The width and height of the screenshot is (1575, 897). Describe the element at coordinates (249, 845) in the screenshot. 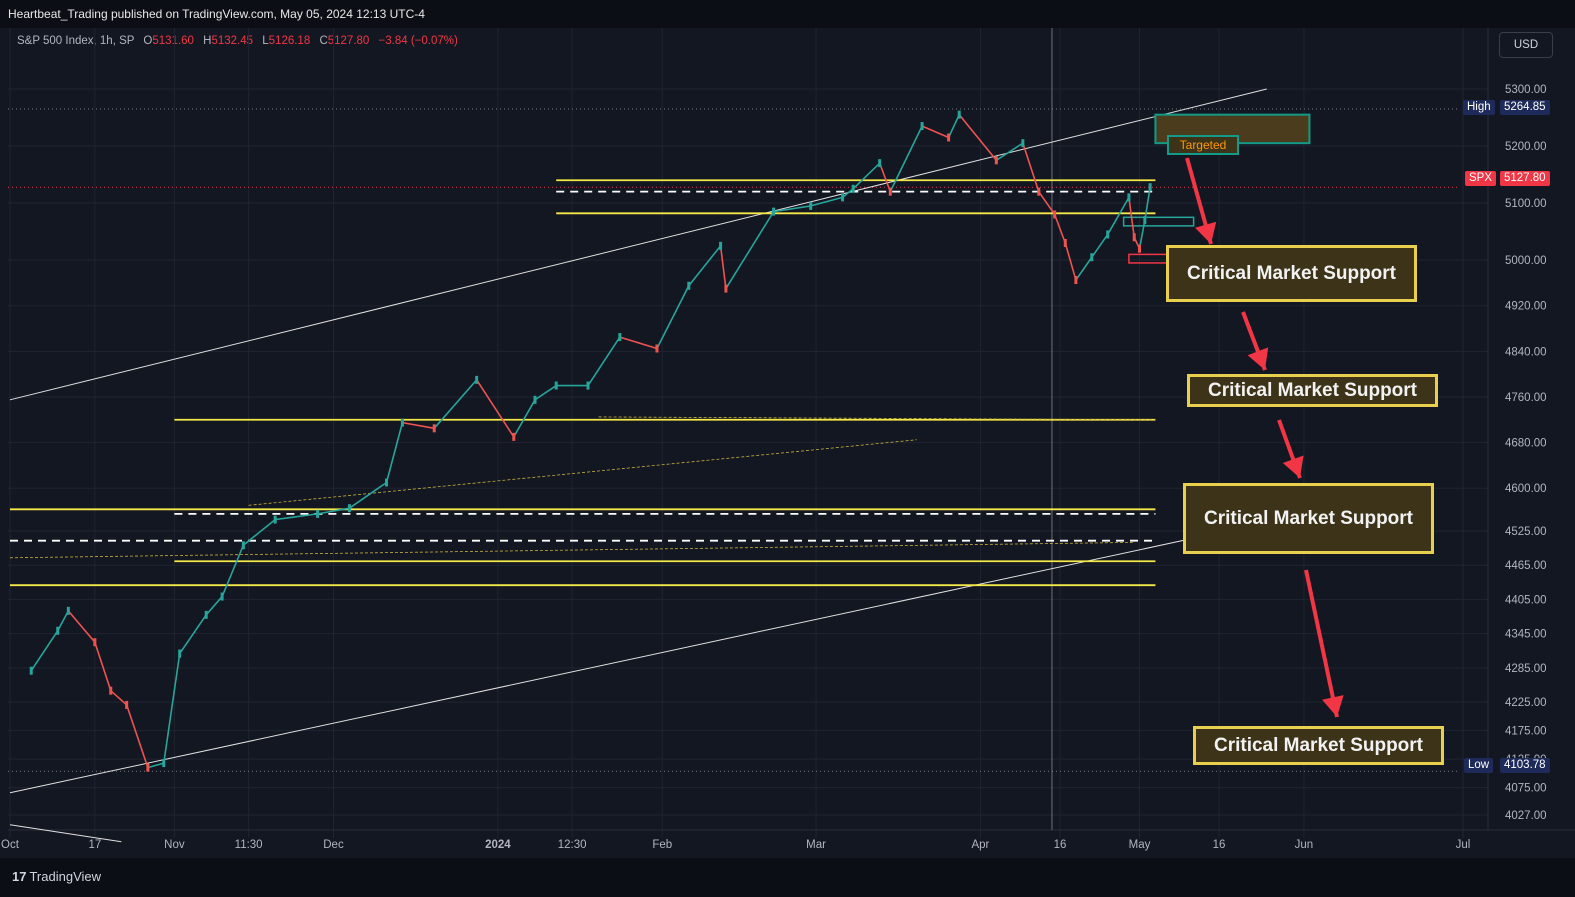

I see `x-tick-label: 11:30` at that location.